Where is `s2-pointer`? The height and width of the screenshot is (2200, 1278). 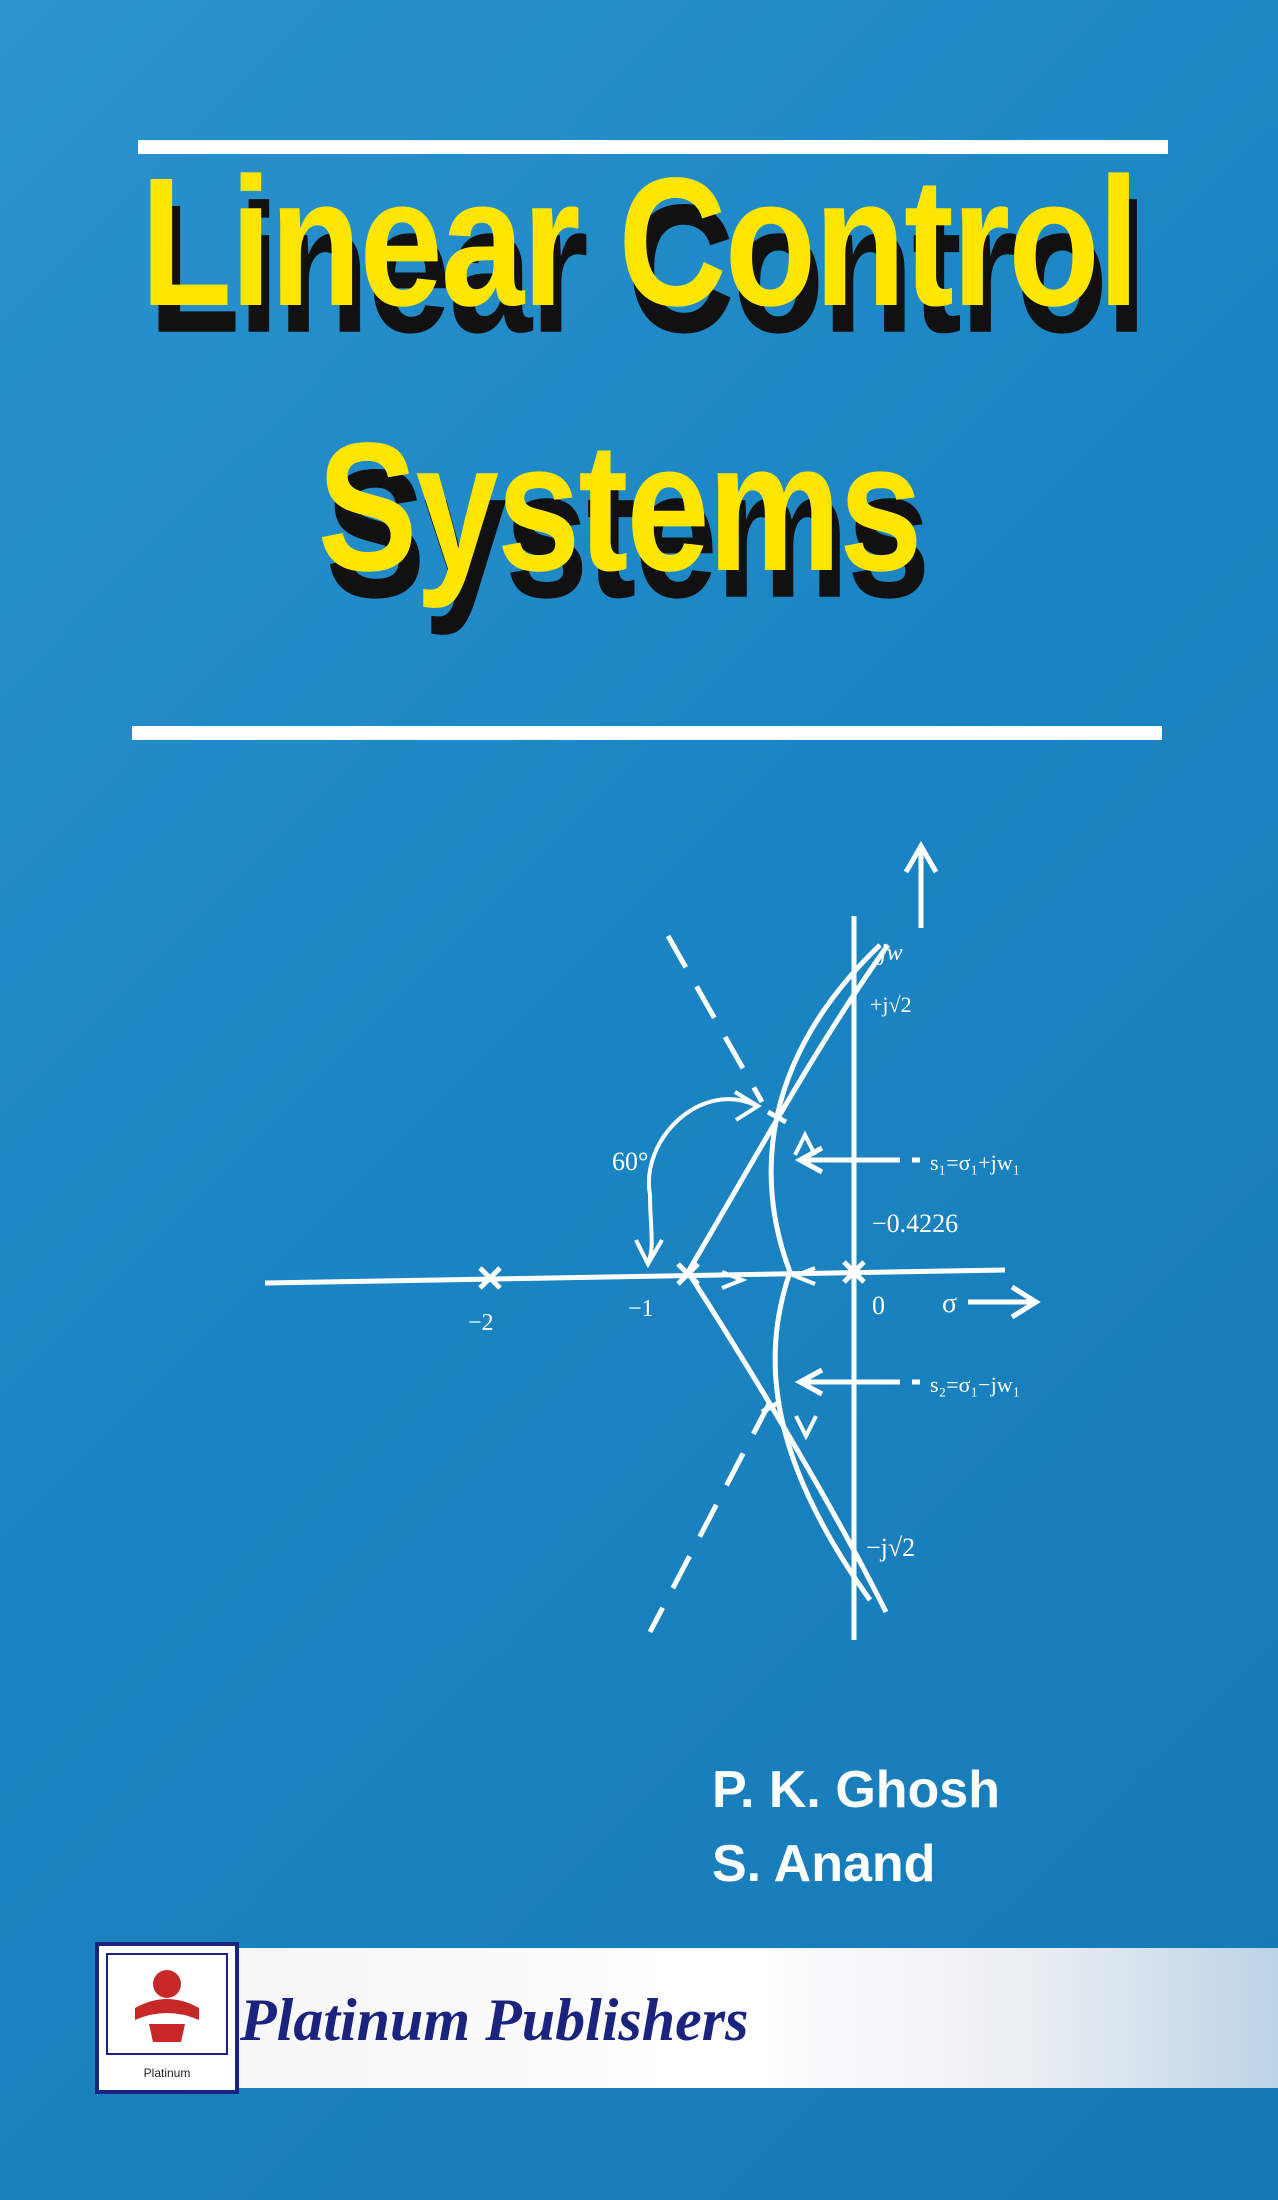 s2-pointer is located at coordinates (857, 1382).